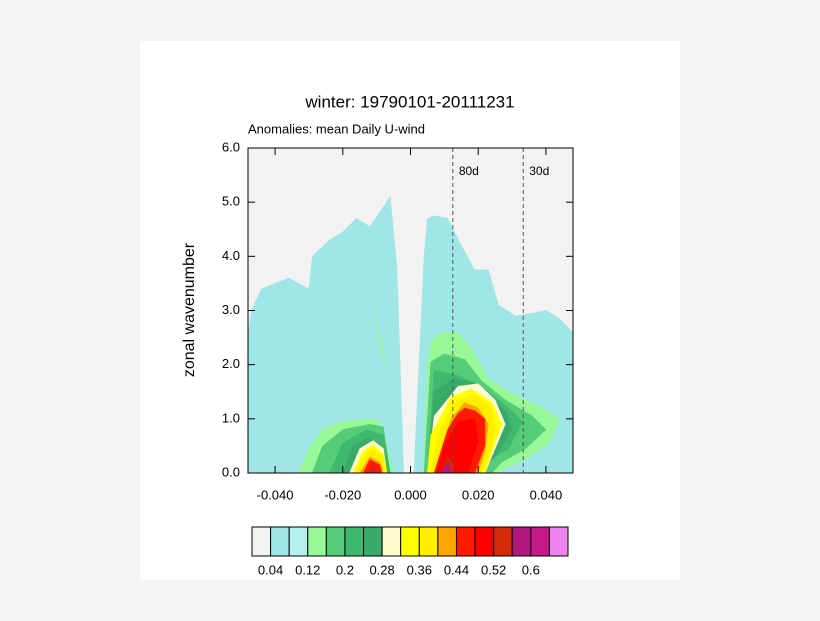 The height and width of the screenshot is (621, 820). Describe the element at coordinates (478, 494) in the screenshot. I see `x-tick-label: 0.020` at that location.